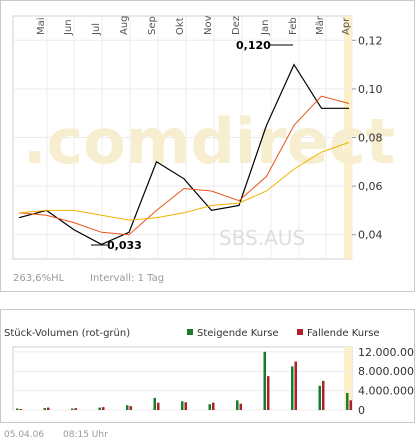 This screenshot has height=443, width=417. I want to click on month-label: Mai, so click(41, 26).